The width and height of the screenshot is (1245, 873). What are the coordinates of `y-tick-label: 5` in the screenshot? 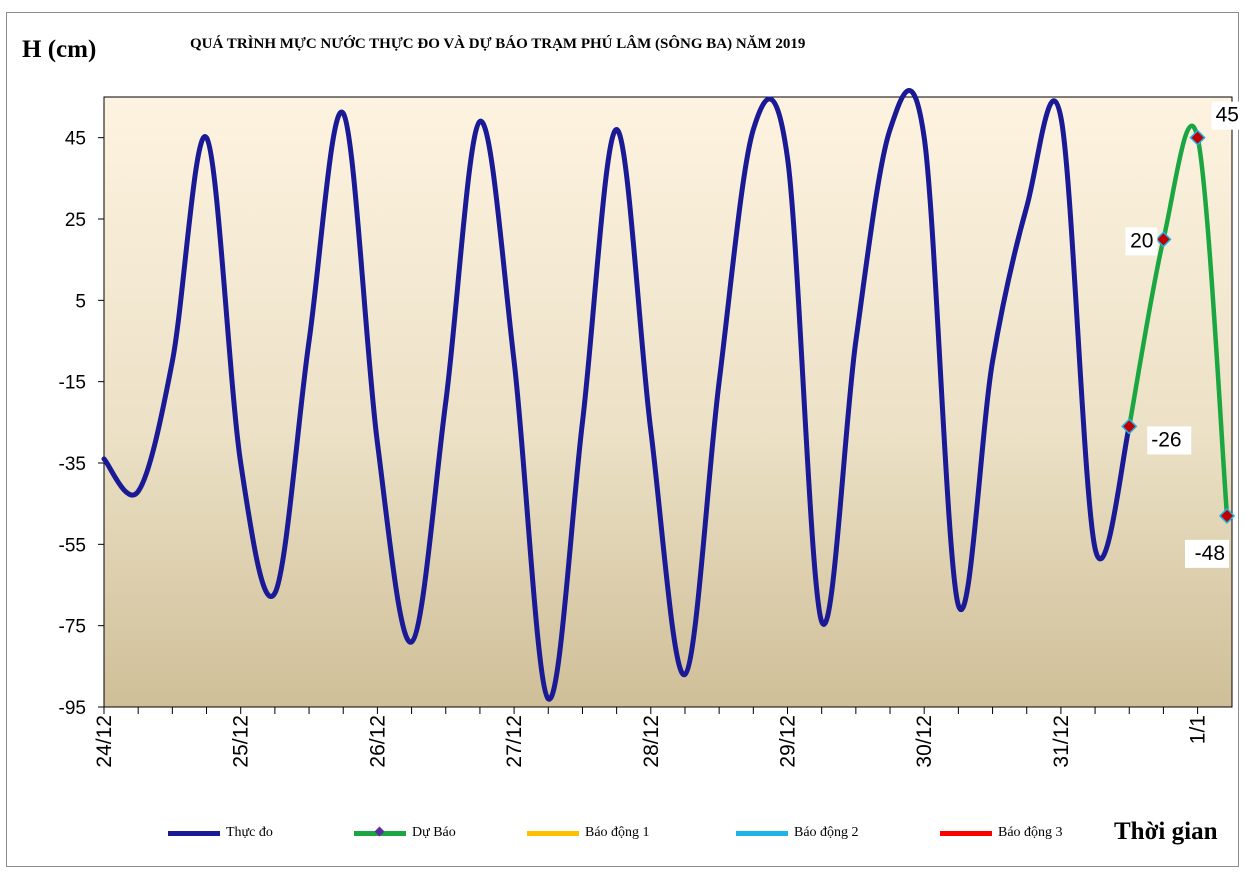 It's located at (80, 301).